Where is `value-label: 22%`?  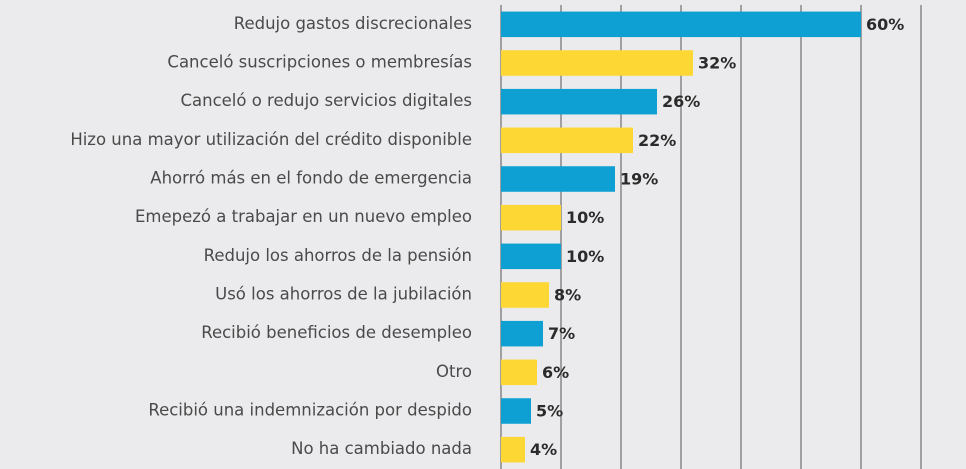 value-label: 22% is located at coordinates (657, 140).